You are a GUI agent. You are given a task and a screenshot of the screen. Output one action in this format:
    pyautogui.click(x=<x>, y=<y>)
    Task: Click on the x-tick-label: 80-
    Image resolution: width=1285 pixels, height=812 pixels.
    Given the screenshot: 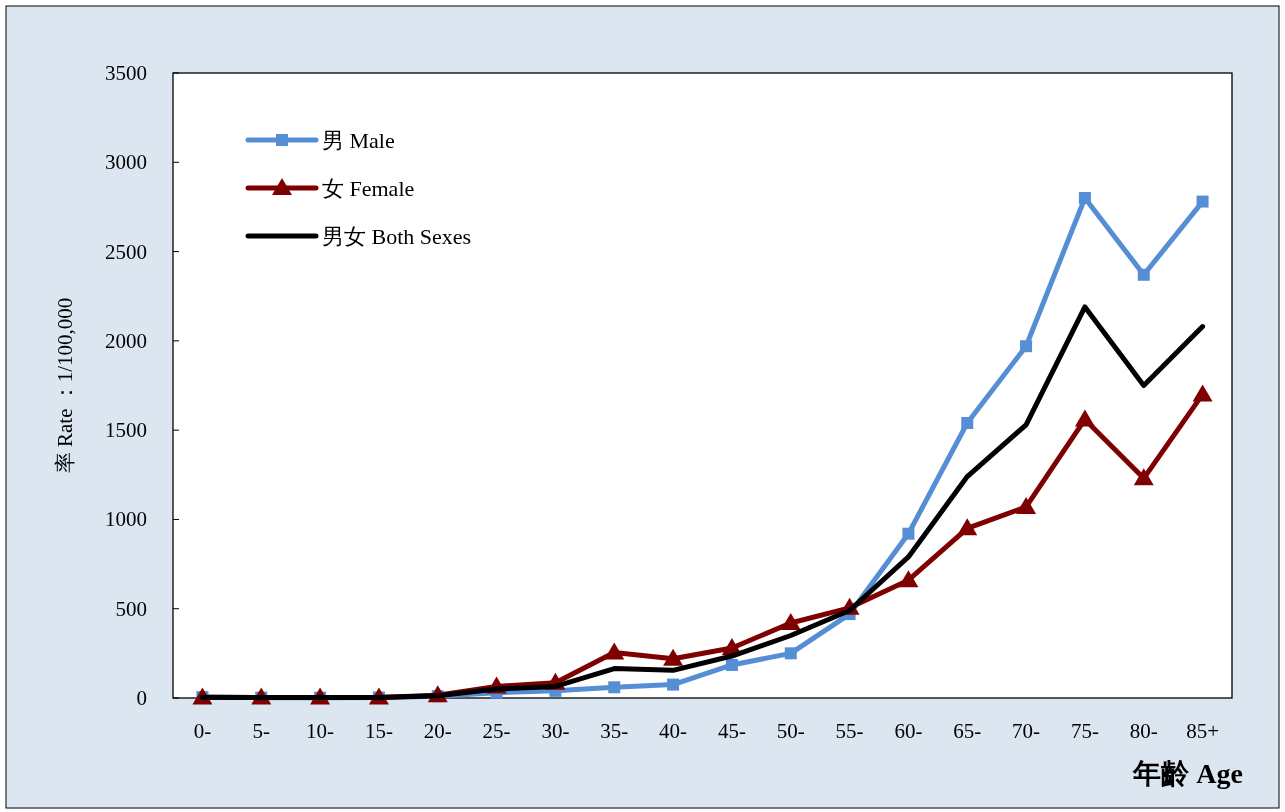 What is the action you would take?
    pyautogui.click(x=1143, y=731)
    